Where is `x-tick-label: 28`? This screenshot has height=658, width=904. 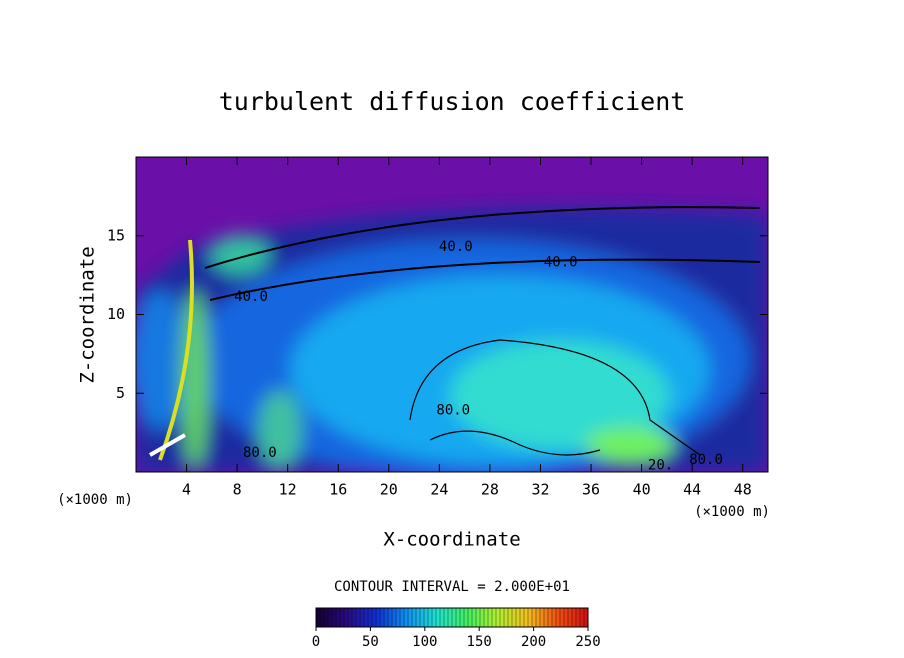 x-tick-label: 28 is located at coordinates (490, 490).